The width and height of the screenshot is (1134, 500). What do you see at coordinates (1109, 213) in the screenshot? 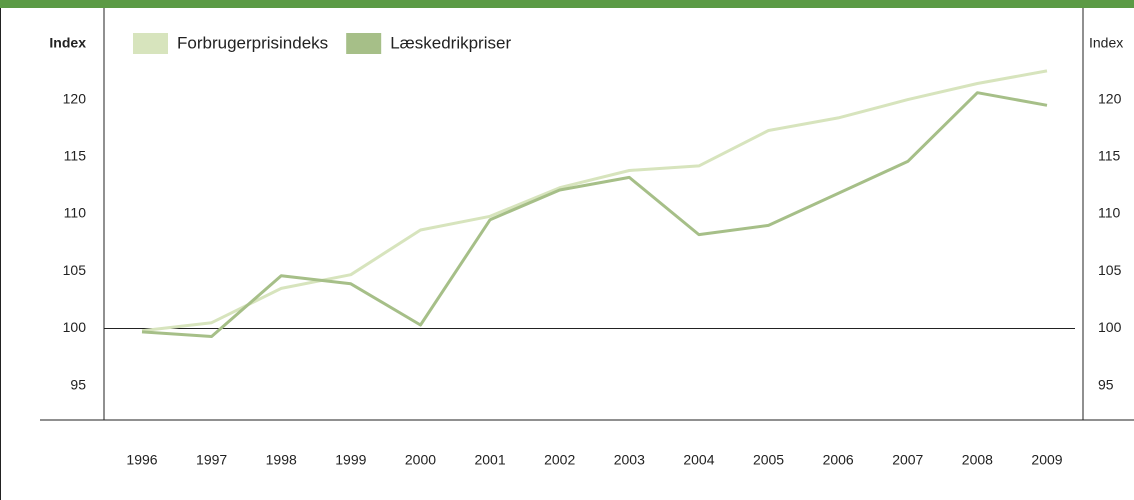
I see `y2-tick-label: 110` at bounding box center [1109, 213].